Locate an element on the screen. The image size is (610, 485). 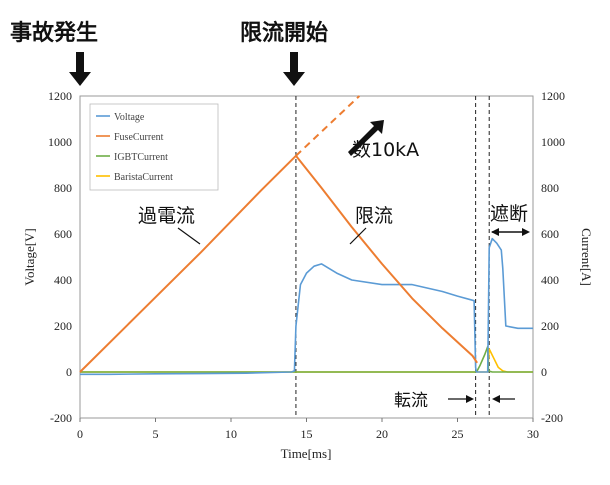
y-axis-title-right: Current[A] is located at coordinates (586, 257).